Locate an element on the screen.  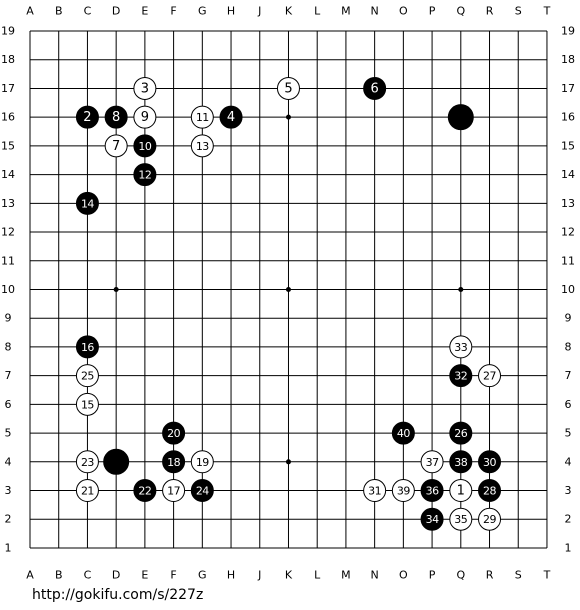
move-number: 19 is located at coordinates (202, 462).